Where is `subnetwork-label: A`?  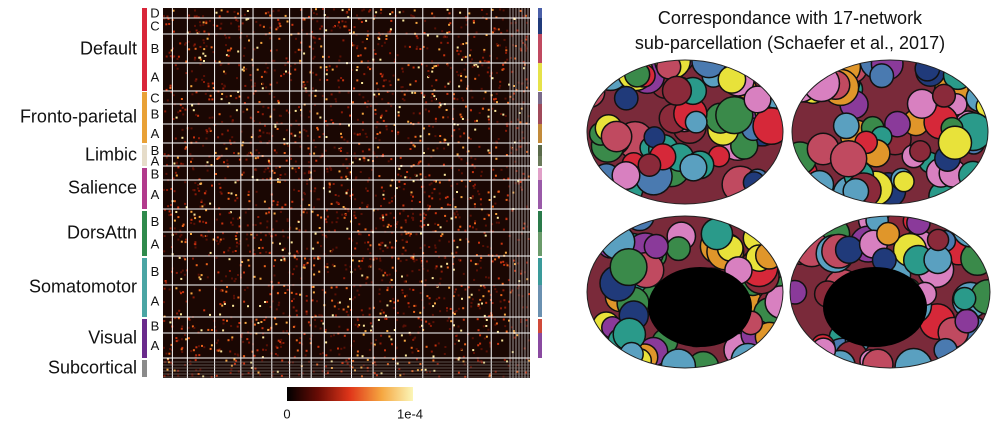 subnetwork-label: A is located at coordinates (155, 300).